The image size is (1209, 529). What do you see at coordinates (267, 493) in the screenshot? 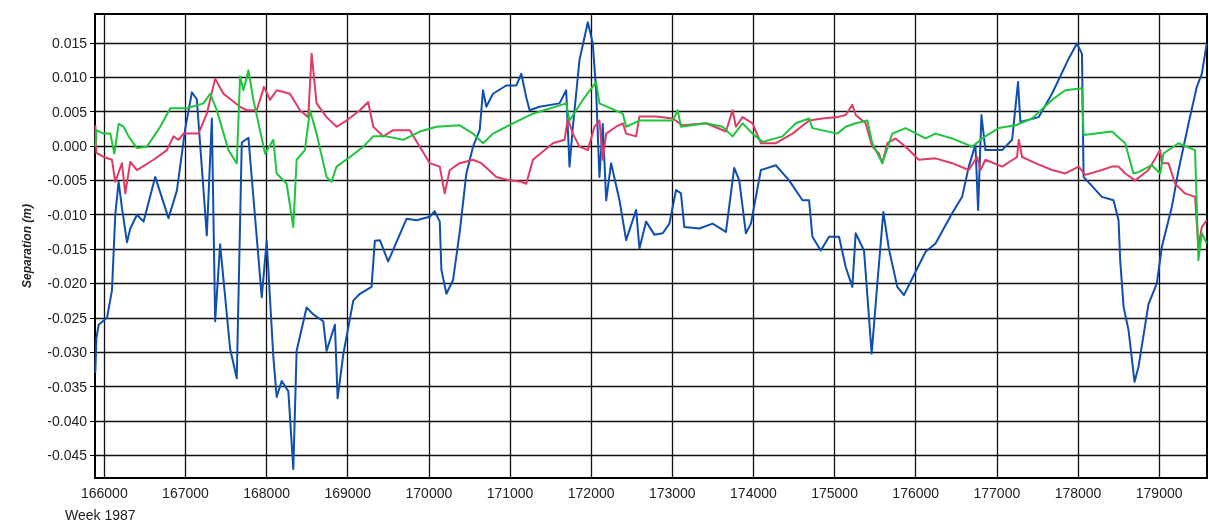
I see `x-tick-label: 168000` at bounding box center [267, 493].